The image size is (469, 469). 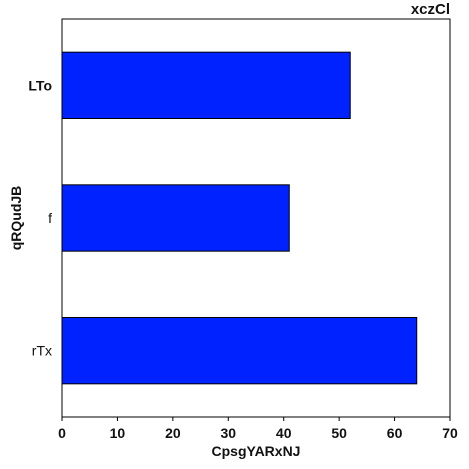 I want to click on x-tick-label: 50, so click(x=339, y=433).